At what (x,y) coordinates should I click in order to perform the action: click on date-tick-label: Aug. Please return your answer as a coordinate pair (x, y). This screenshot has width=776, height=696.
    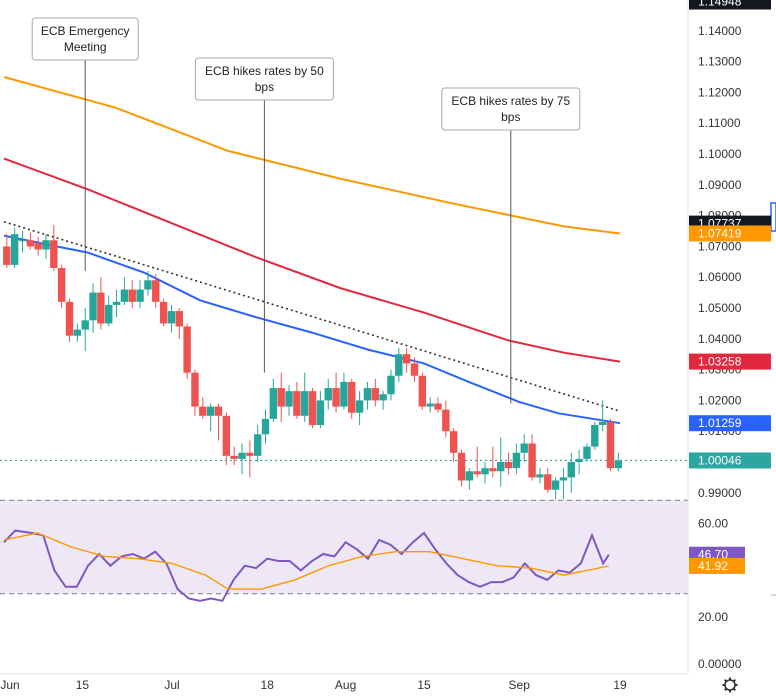
    Looking at the image, I should click on (345, 685).